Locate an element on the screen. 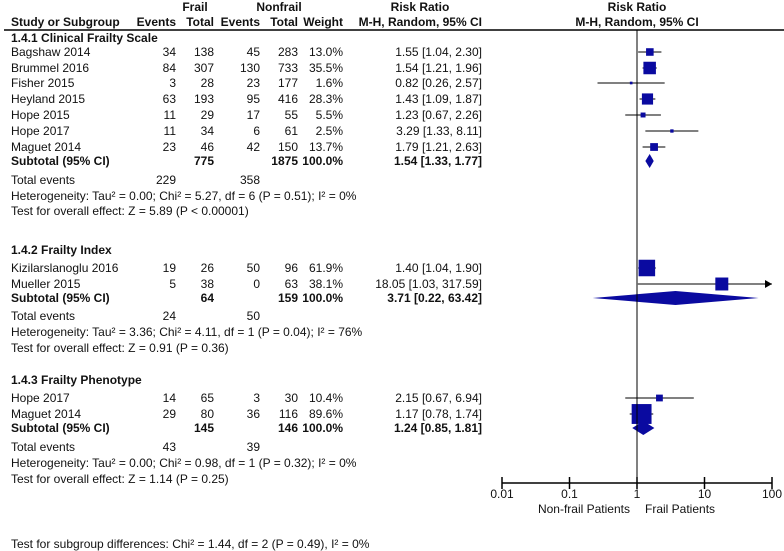 This screenshot has width=784, height=551. risk-ratio-ci: 1.55 [1.04, 2.30] is located at coordinates (438, 52).